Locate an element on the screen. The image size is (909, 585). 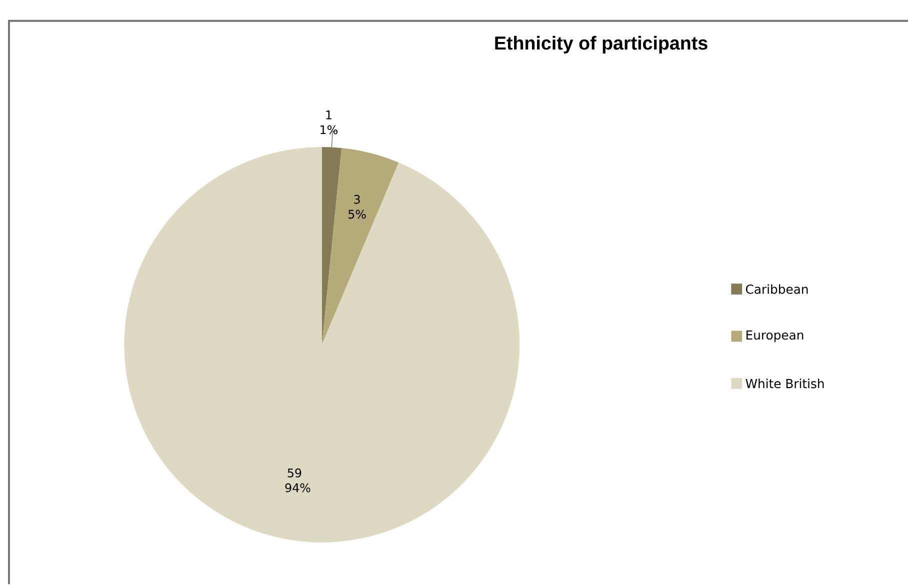
data-label: 1 1% is located at coordinates (329, 122).